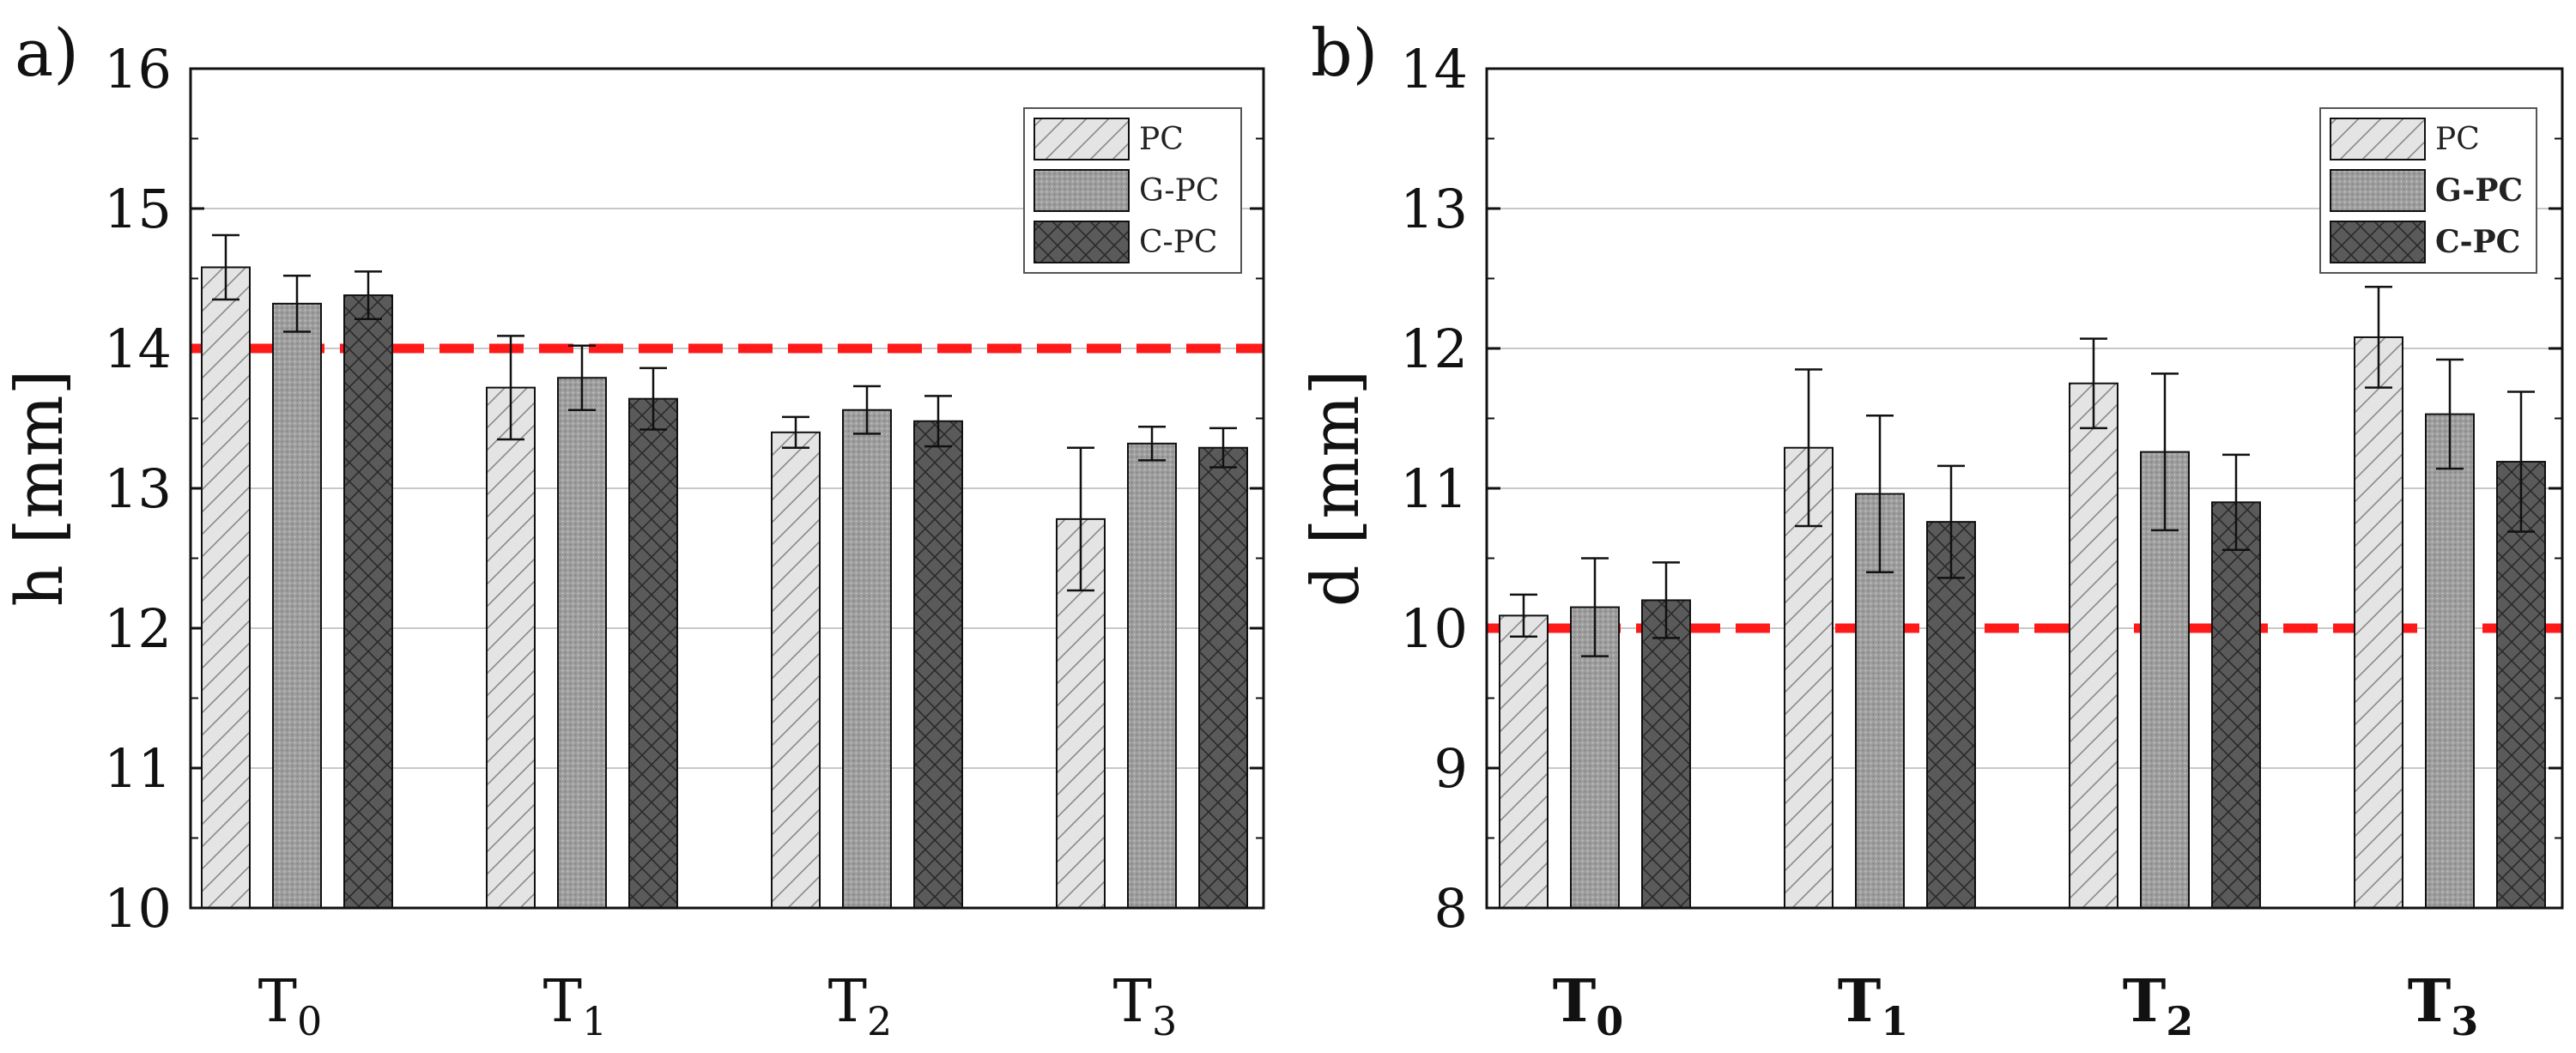 This screenshot has height=1053, width=2576. Describe the element at coordinates (1223, 677) in the screenshot. I see `bar-c-pc-t3` at that location.